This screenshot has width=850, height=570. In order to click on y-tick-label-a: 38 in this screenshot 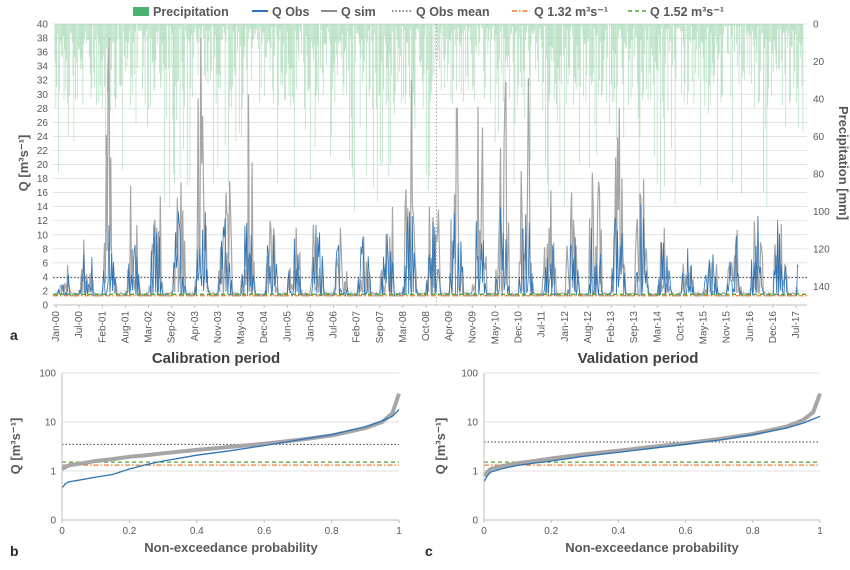, I will do `click(43, 39)`.